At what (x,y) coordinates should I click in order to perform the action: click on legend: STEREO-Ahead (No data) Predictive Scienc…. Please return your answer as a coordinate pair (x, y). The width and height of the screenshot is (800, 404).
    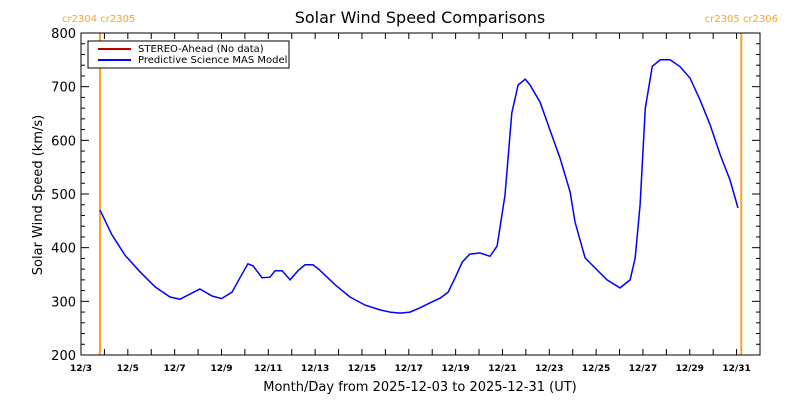
    Looking at the image, I should click on (188, 54).